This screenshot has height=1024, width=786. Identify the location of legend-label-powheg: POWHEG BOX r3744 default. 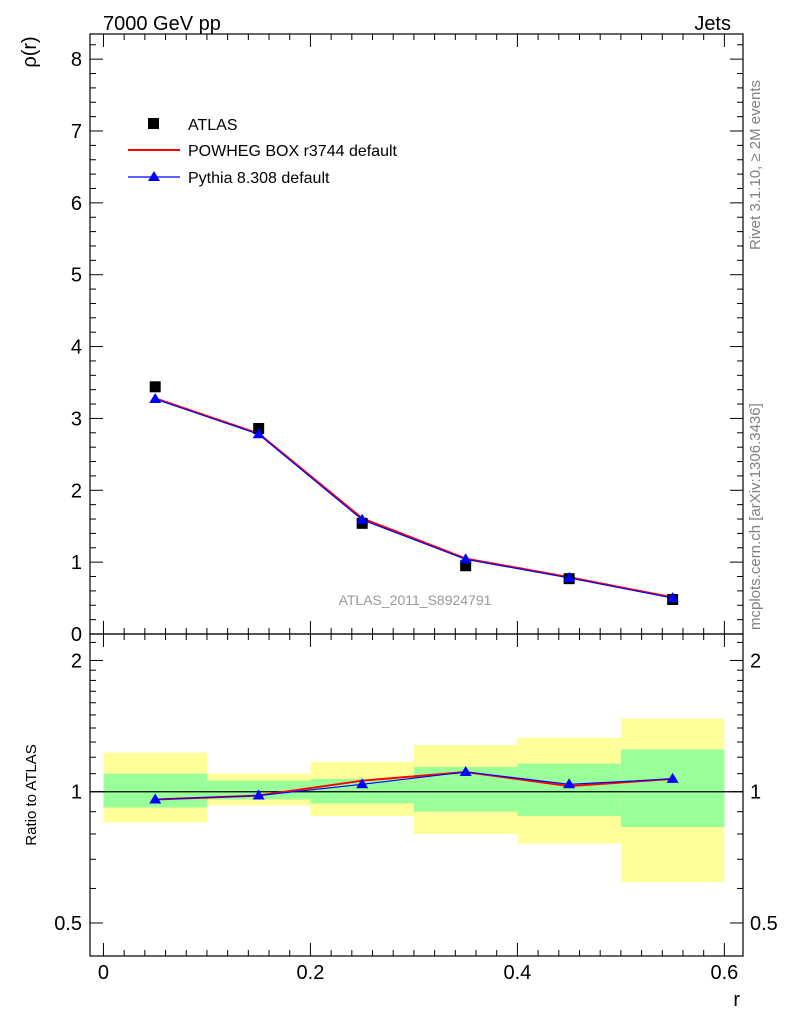
(293, 151).